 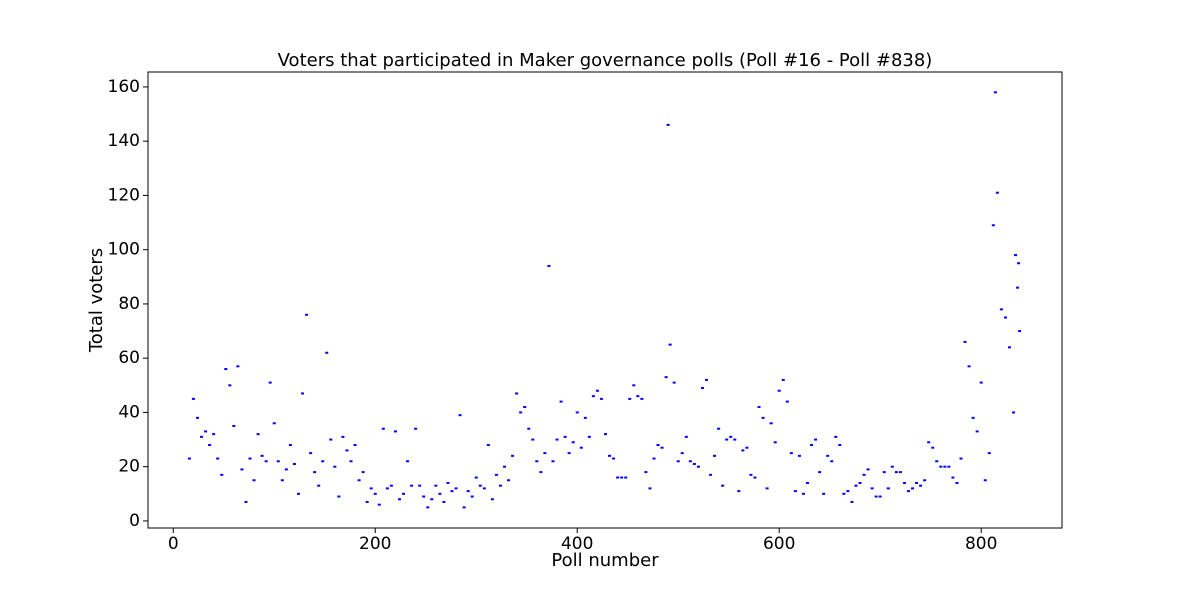 What do you see at coordinates (124, 195) in the screenshot?
I see `y-tick-label: 120` at bounding box center [124, 195].